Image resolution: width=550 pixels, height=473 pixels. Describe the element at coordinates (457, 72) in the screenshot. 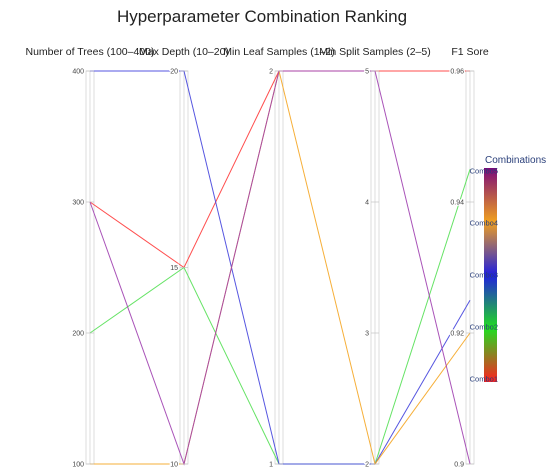

I see `tick-label: 0.96` at that location.